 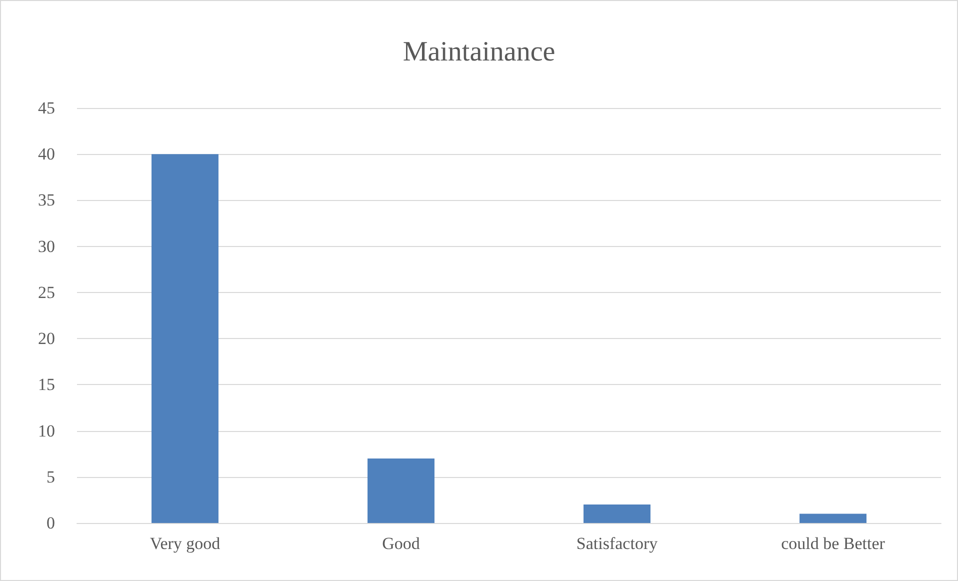 What do you see at coordinates (50, 523) in the screenshot?
I see `y-tick-label: 0` at bounding box center [50, 523].